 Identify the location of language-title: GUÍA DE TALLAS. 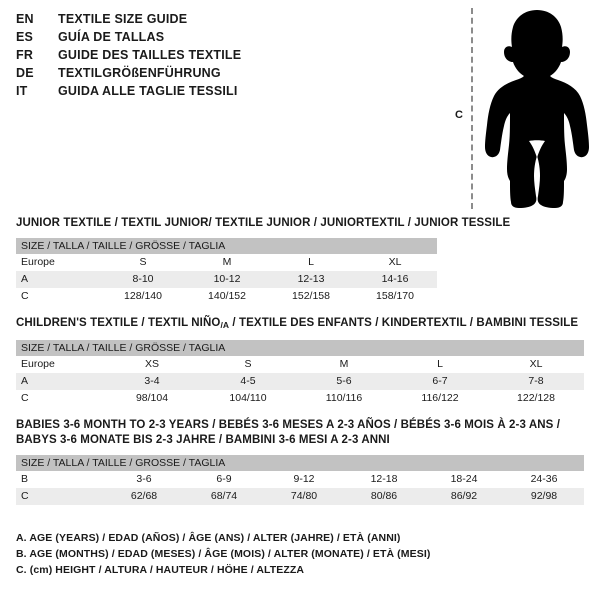
(111, 37).